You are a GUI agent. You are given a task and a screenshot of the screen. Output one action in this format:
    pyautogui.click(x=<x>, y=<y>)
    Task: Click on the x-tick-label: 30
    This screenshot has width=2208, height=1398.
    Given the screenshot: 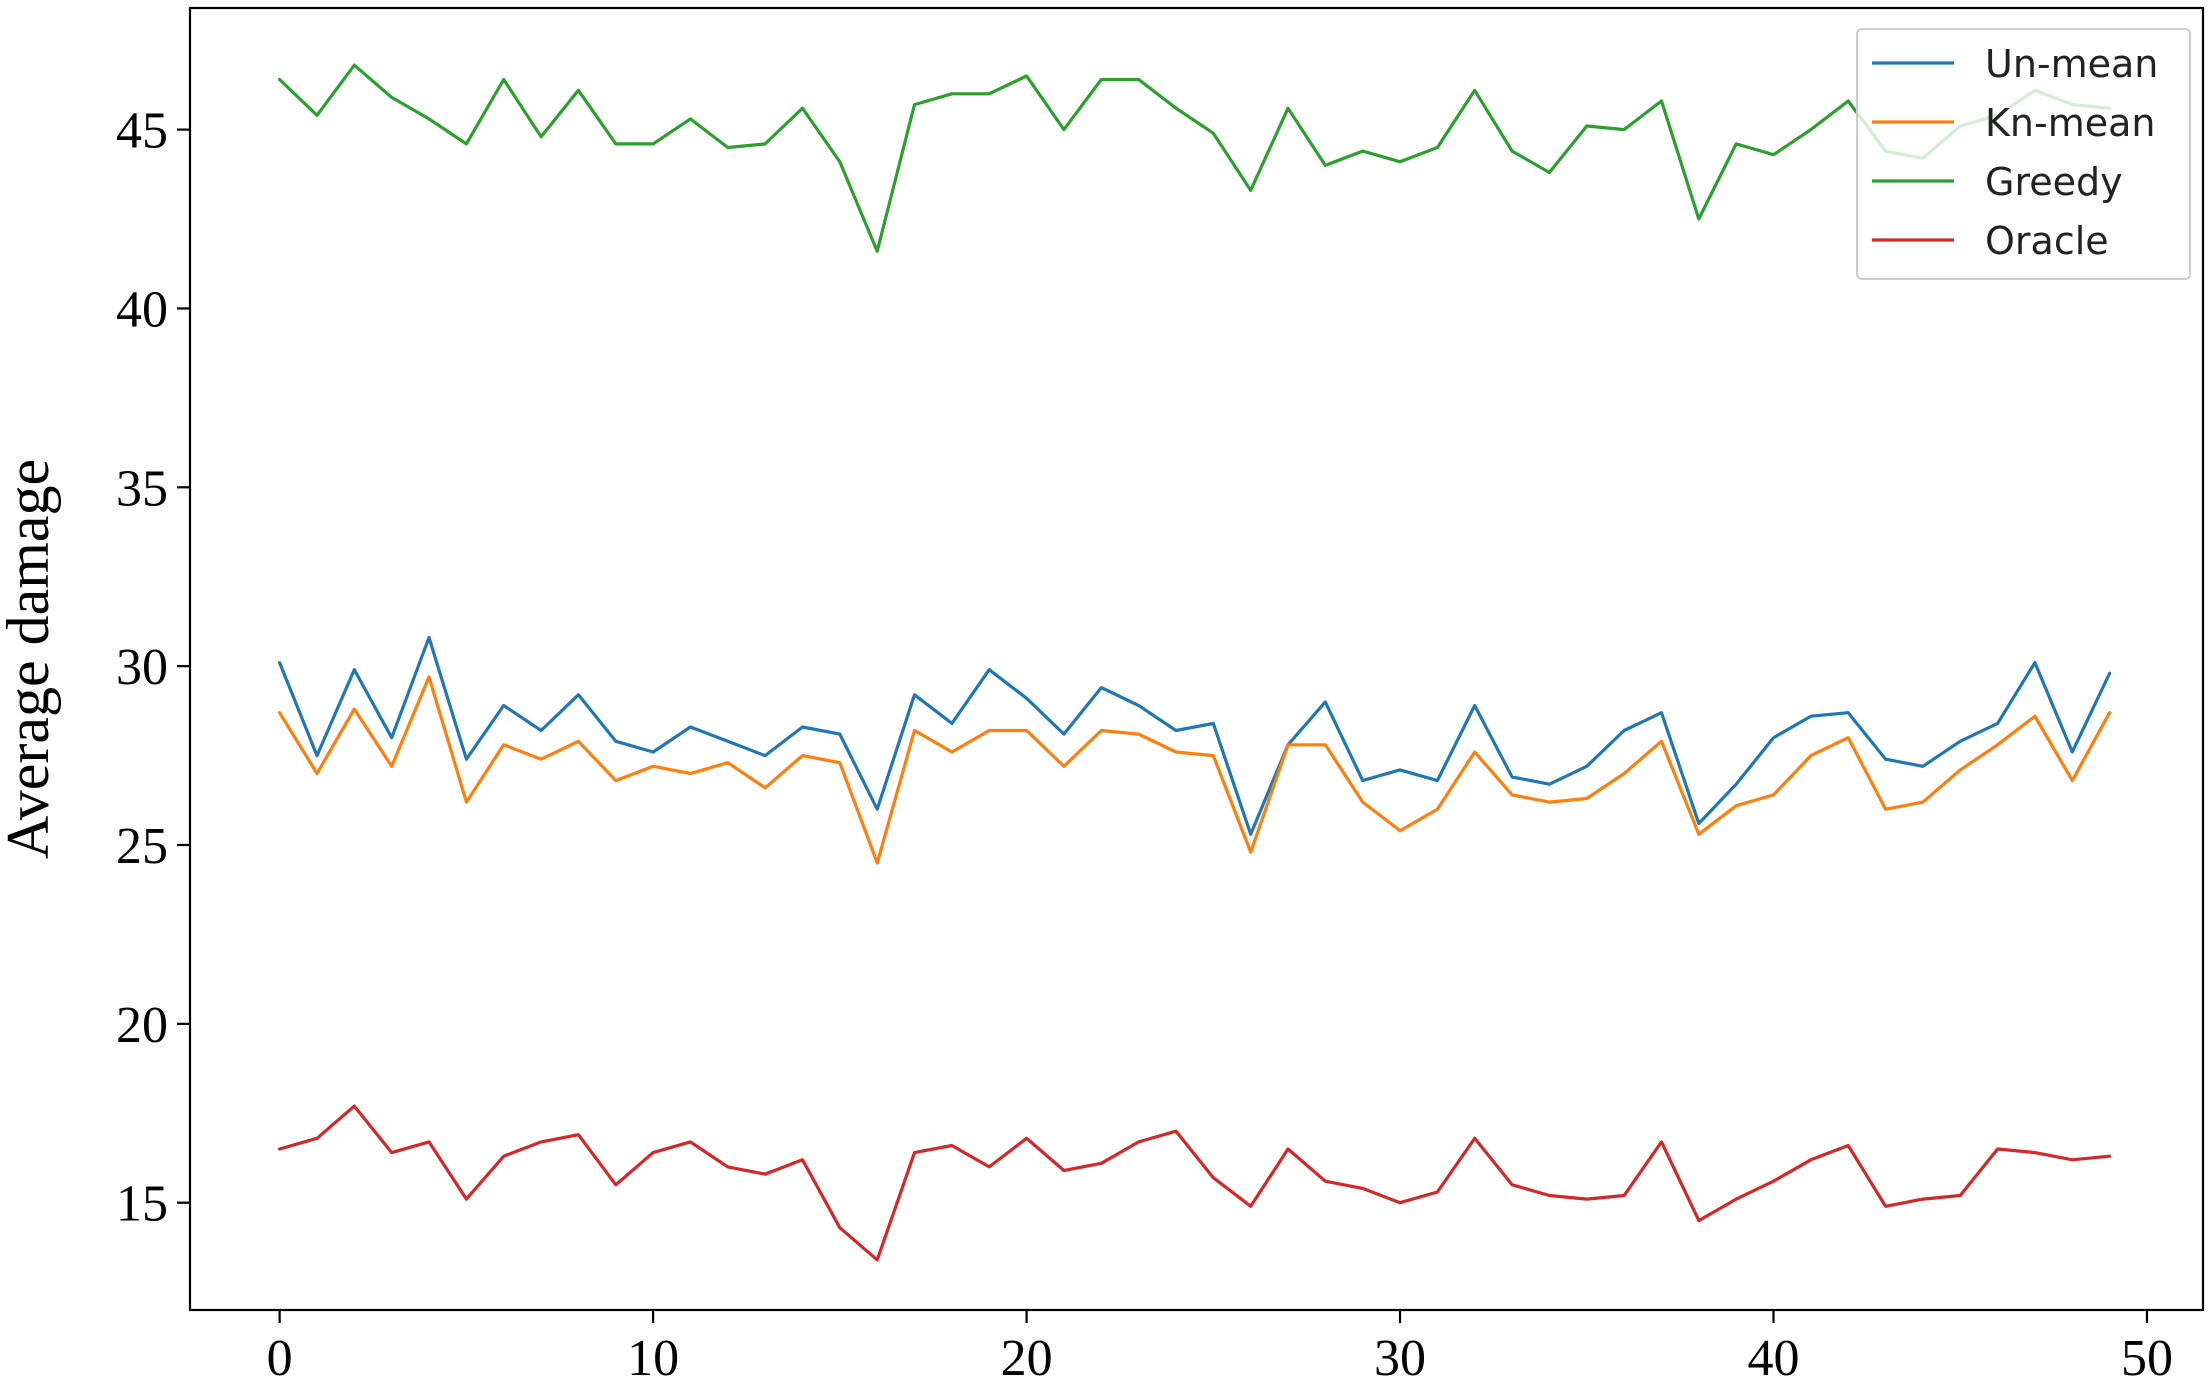 What is the action you would take?
    pyautogui.click(x=1400, y=1358)
    